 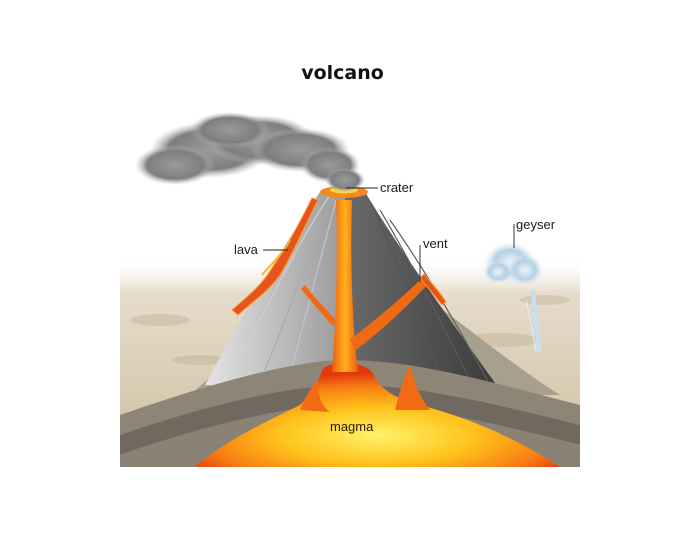 I want to click on crust-layer-top, so click(x=350, y=397).